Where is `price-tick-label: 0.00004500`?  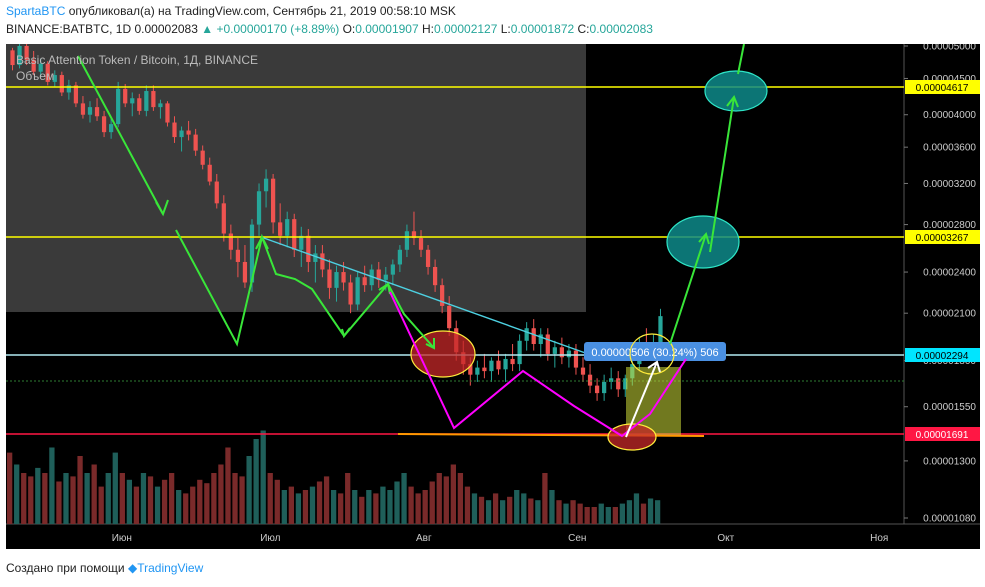 price-tick-label: 0.00004500 is located at coordinates (949, 79).